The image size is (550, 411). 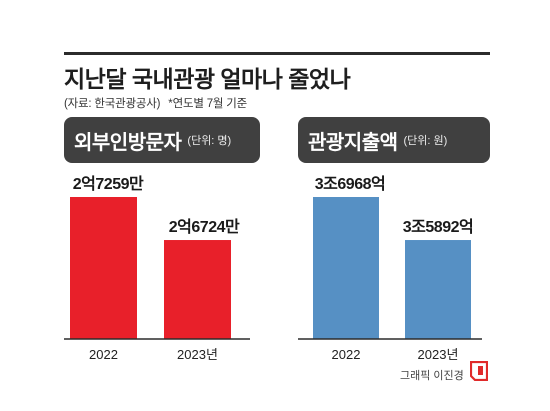 I want to click on graphic-credit: 그래픽 이진경, so click(x=432, y=376).